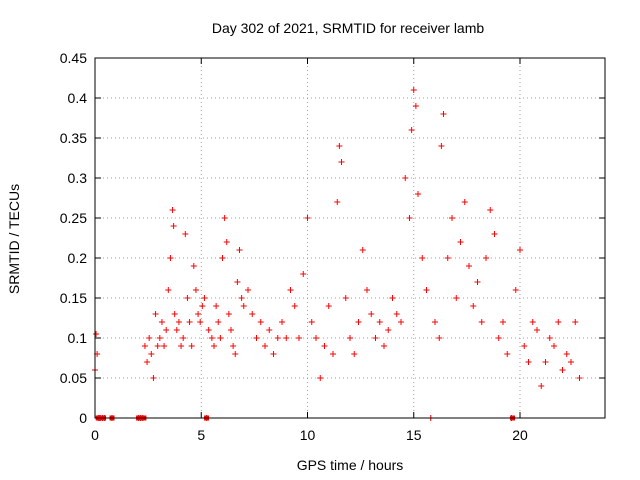  I want to click on x-tick-label: 10, so click(308, 435).